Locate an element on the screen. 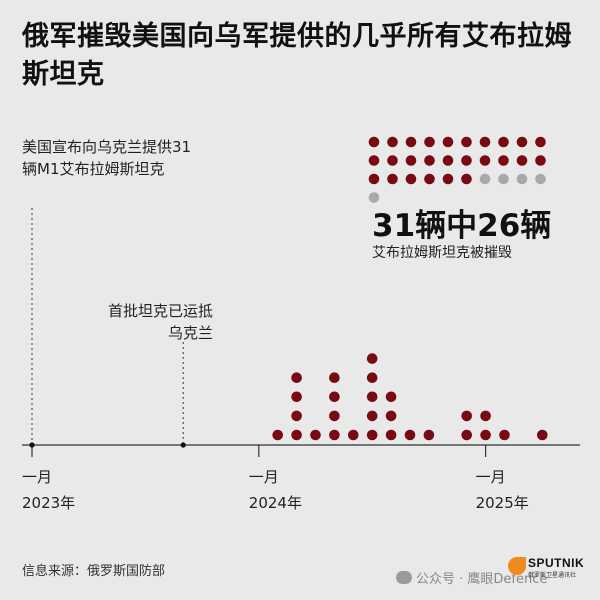 This screenshot has height=600, width=600. wechat-icon is located at coordinates (404, 577).